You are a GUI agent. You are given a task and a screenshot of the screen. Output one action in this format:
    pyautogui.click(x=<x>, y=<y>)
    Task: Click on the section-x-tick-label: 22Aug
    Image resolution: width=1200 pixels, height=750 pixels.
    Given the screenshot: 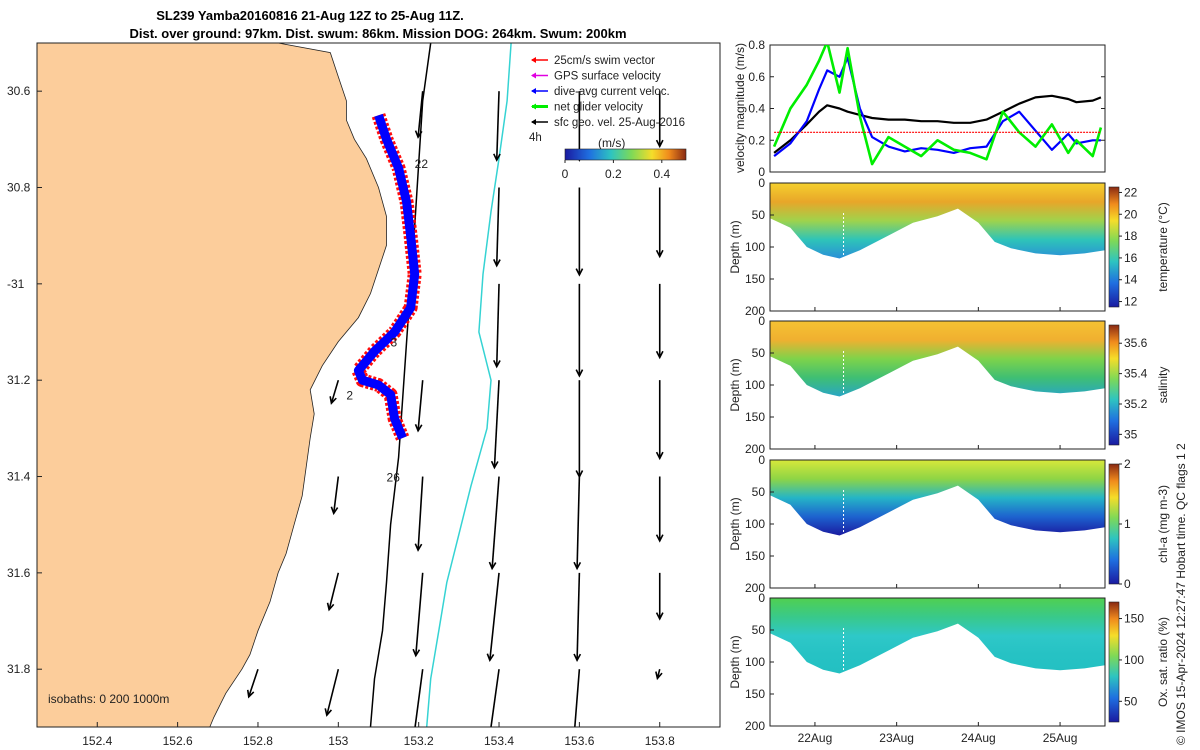 What is the action you would take?
    pyautogui.click(x=815, y=738)
    